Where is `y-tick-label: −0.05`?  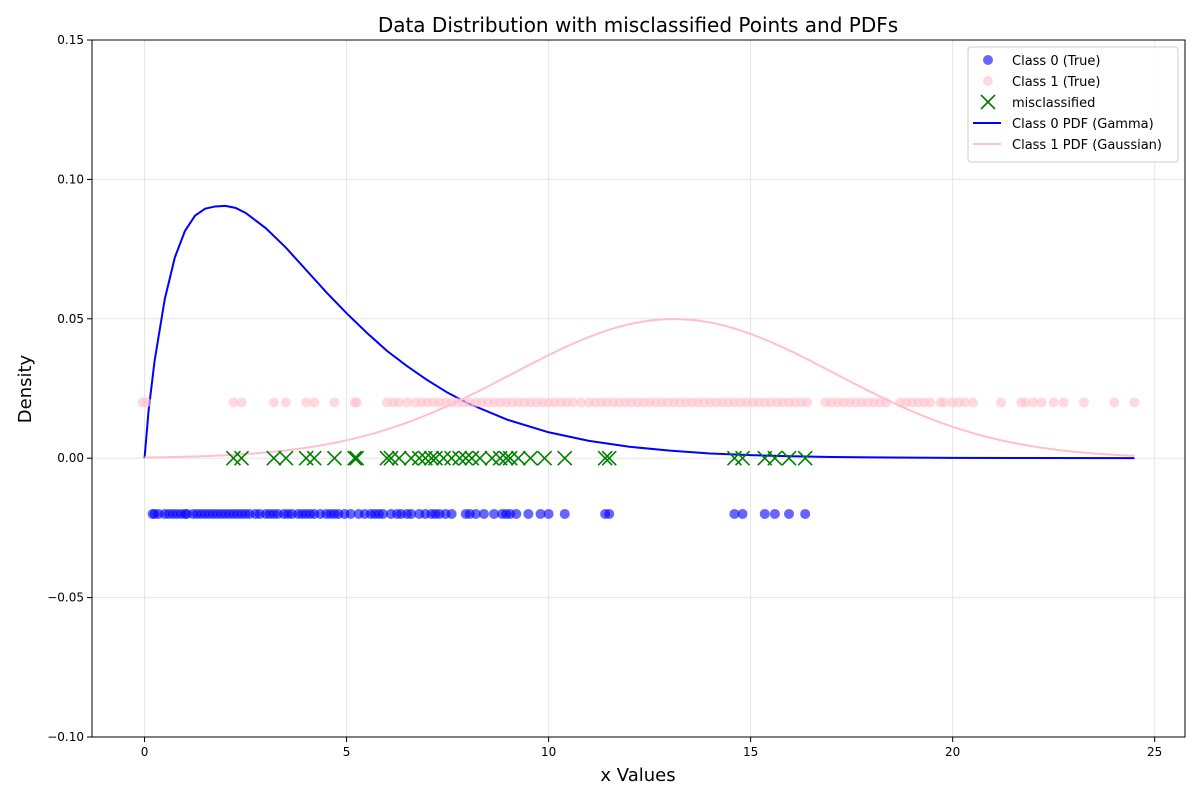
y-tick-label: −0.05 is located at coordinates (65, 598).